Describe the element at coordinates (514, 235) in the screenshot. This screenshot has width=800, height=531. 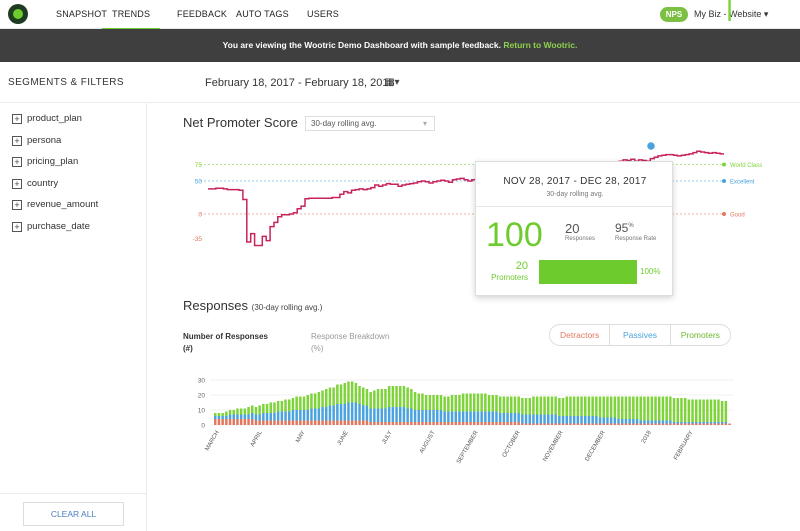
I see `tooltip-nps-score: 100` at that location.